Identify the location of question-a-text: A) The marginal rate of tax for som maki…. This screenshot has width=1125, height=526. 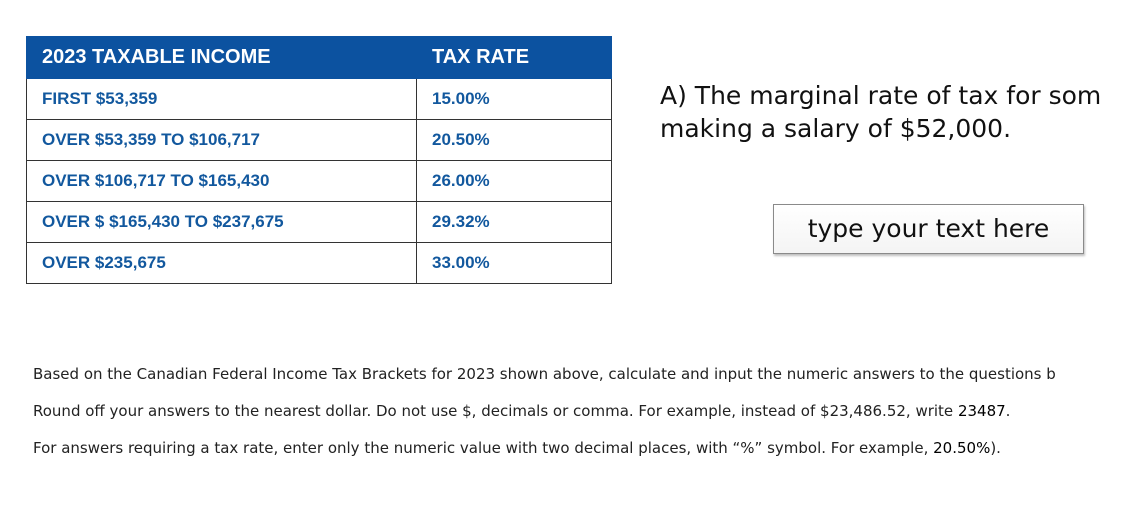
(892, 112).